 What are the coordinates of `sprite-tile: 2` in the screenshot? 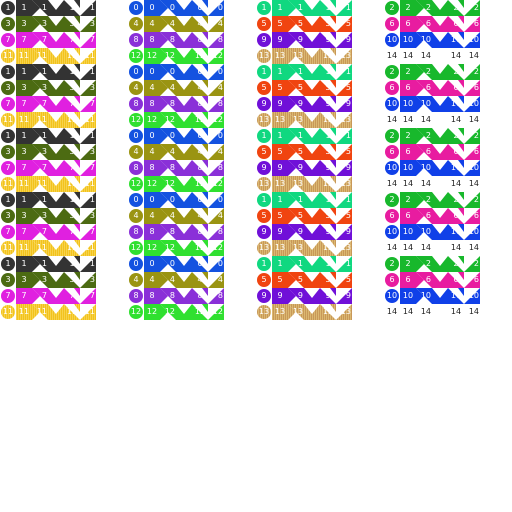 It's located at (392, 136).